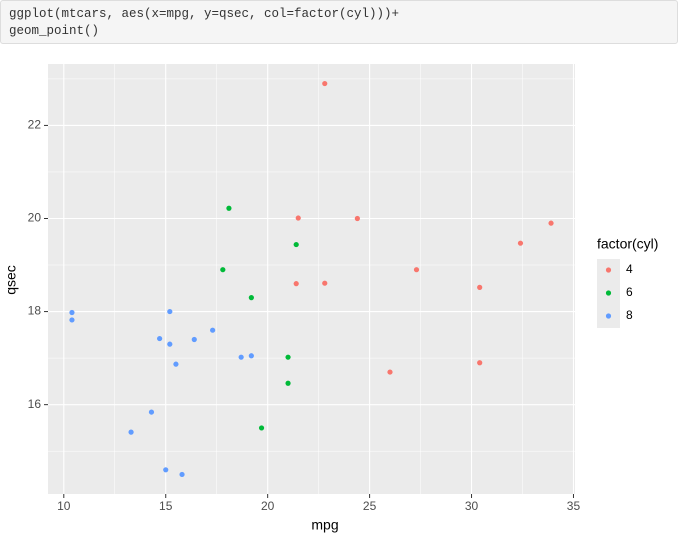 This screenshot has width=680, height=542. I want to click on y-axis-label: qsec, so click(11, 280).